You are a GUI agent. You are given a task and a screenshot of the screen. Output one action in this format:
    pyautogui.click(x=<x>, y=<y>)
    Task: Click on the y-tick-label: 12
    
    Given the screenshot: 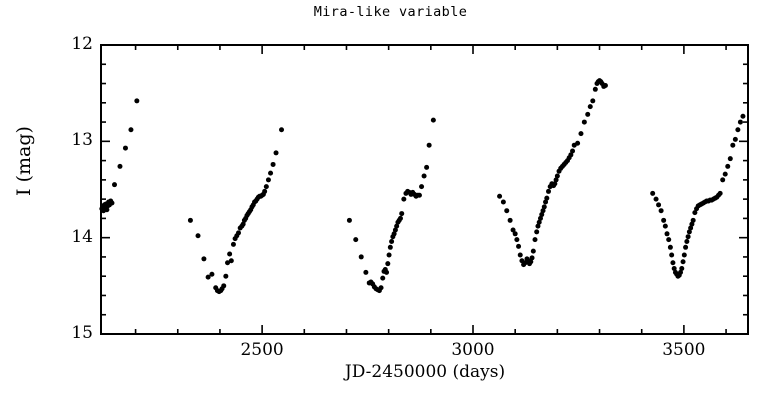 What is the action you would take?
    pyautogui.click(x=82, y=44)
    